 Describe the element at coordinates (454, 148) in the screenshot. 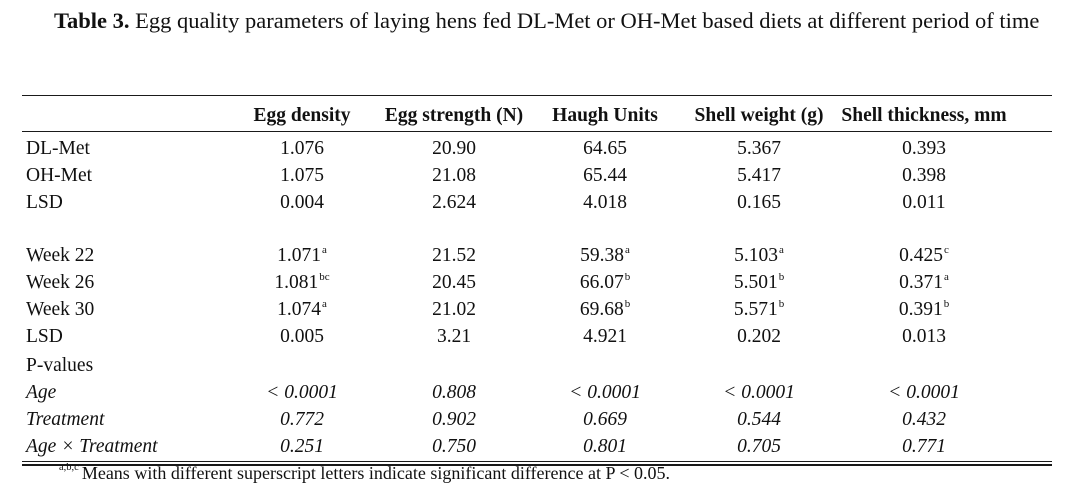

I see `cell-value: 20.90` at that location.